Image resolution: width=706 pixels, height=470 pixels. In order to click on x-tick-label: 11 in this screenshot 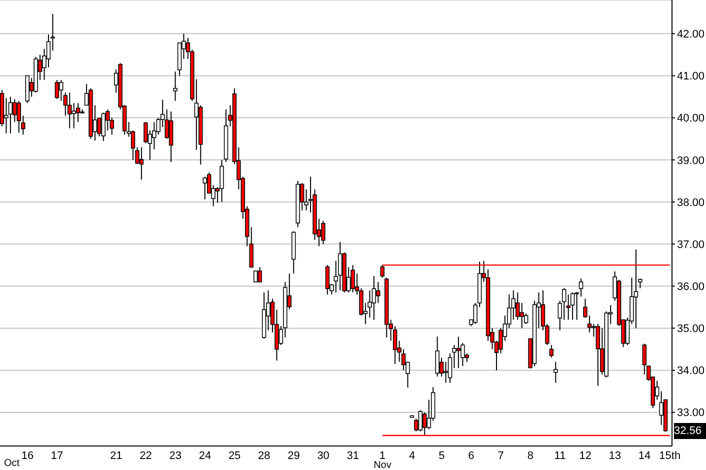, I will do `click(560, 456)`.